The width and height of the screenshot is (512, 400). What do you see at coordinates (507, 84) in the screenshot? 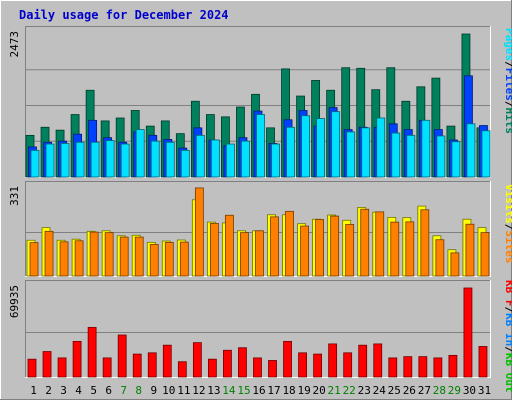
I see `legend-item: Files` at bounding box center [507, 84].